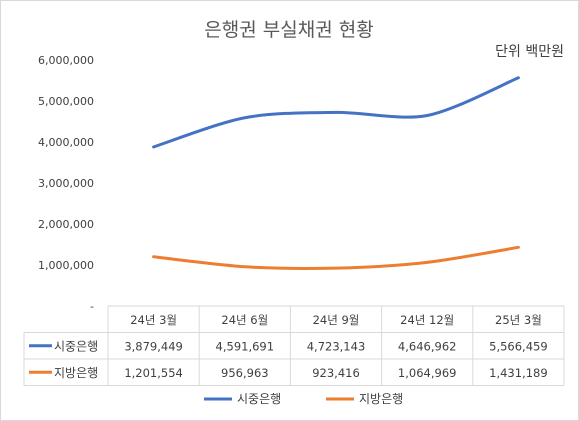 The width and height of the screenshot is (579, 421). Describe the element at coordinates (76, 372) in the screenshot. I see `series-row-label: 지방은행` at that location.